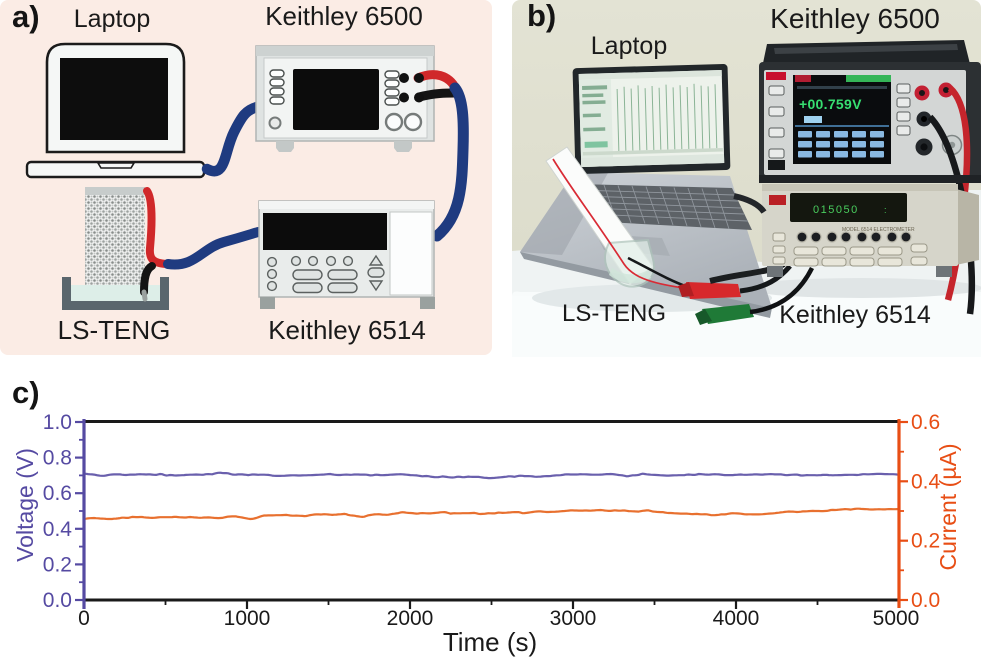 Image resolution: width=981 pixels, height=665 pixels. I want to click on svg-text: c), so click(26, 392).